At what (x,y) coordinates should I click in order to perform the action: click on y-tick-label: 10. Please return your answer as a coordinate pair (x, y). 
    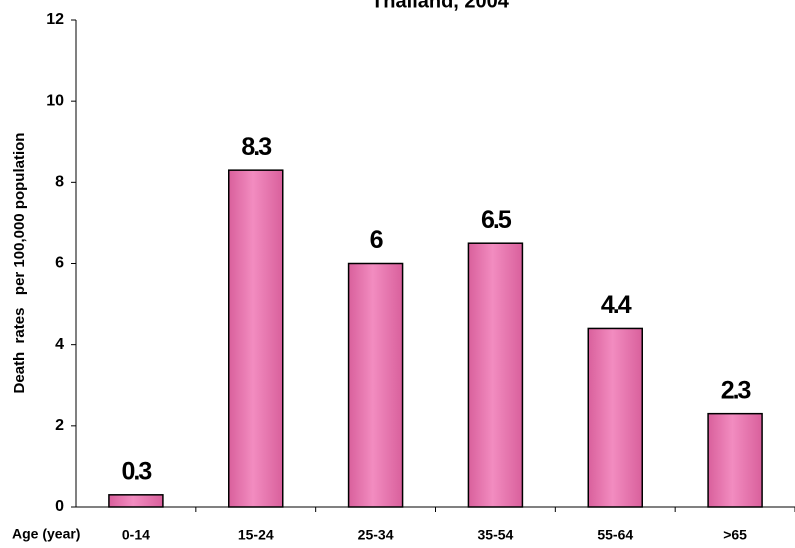
    Looking at the image, I should click on (55, 100).